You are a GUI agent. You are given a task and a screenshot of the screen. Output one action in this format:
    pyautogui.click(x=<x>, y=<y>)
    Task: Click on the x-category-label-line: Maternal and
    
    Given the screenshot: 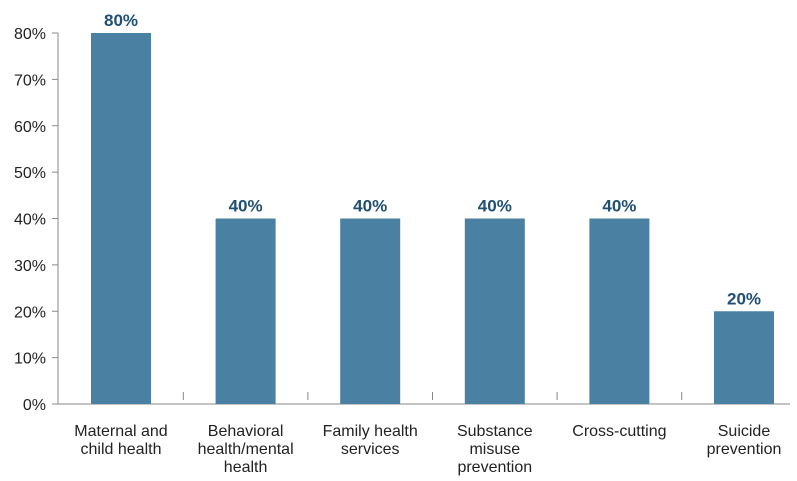 What is the action you would take?
    pyautogui.click(x=120, y=431)
    